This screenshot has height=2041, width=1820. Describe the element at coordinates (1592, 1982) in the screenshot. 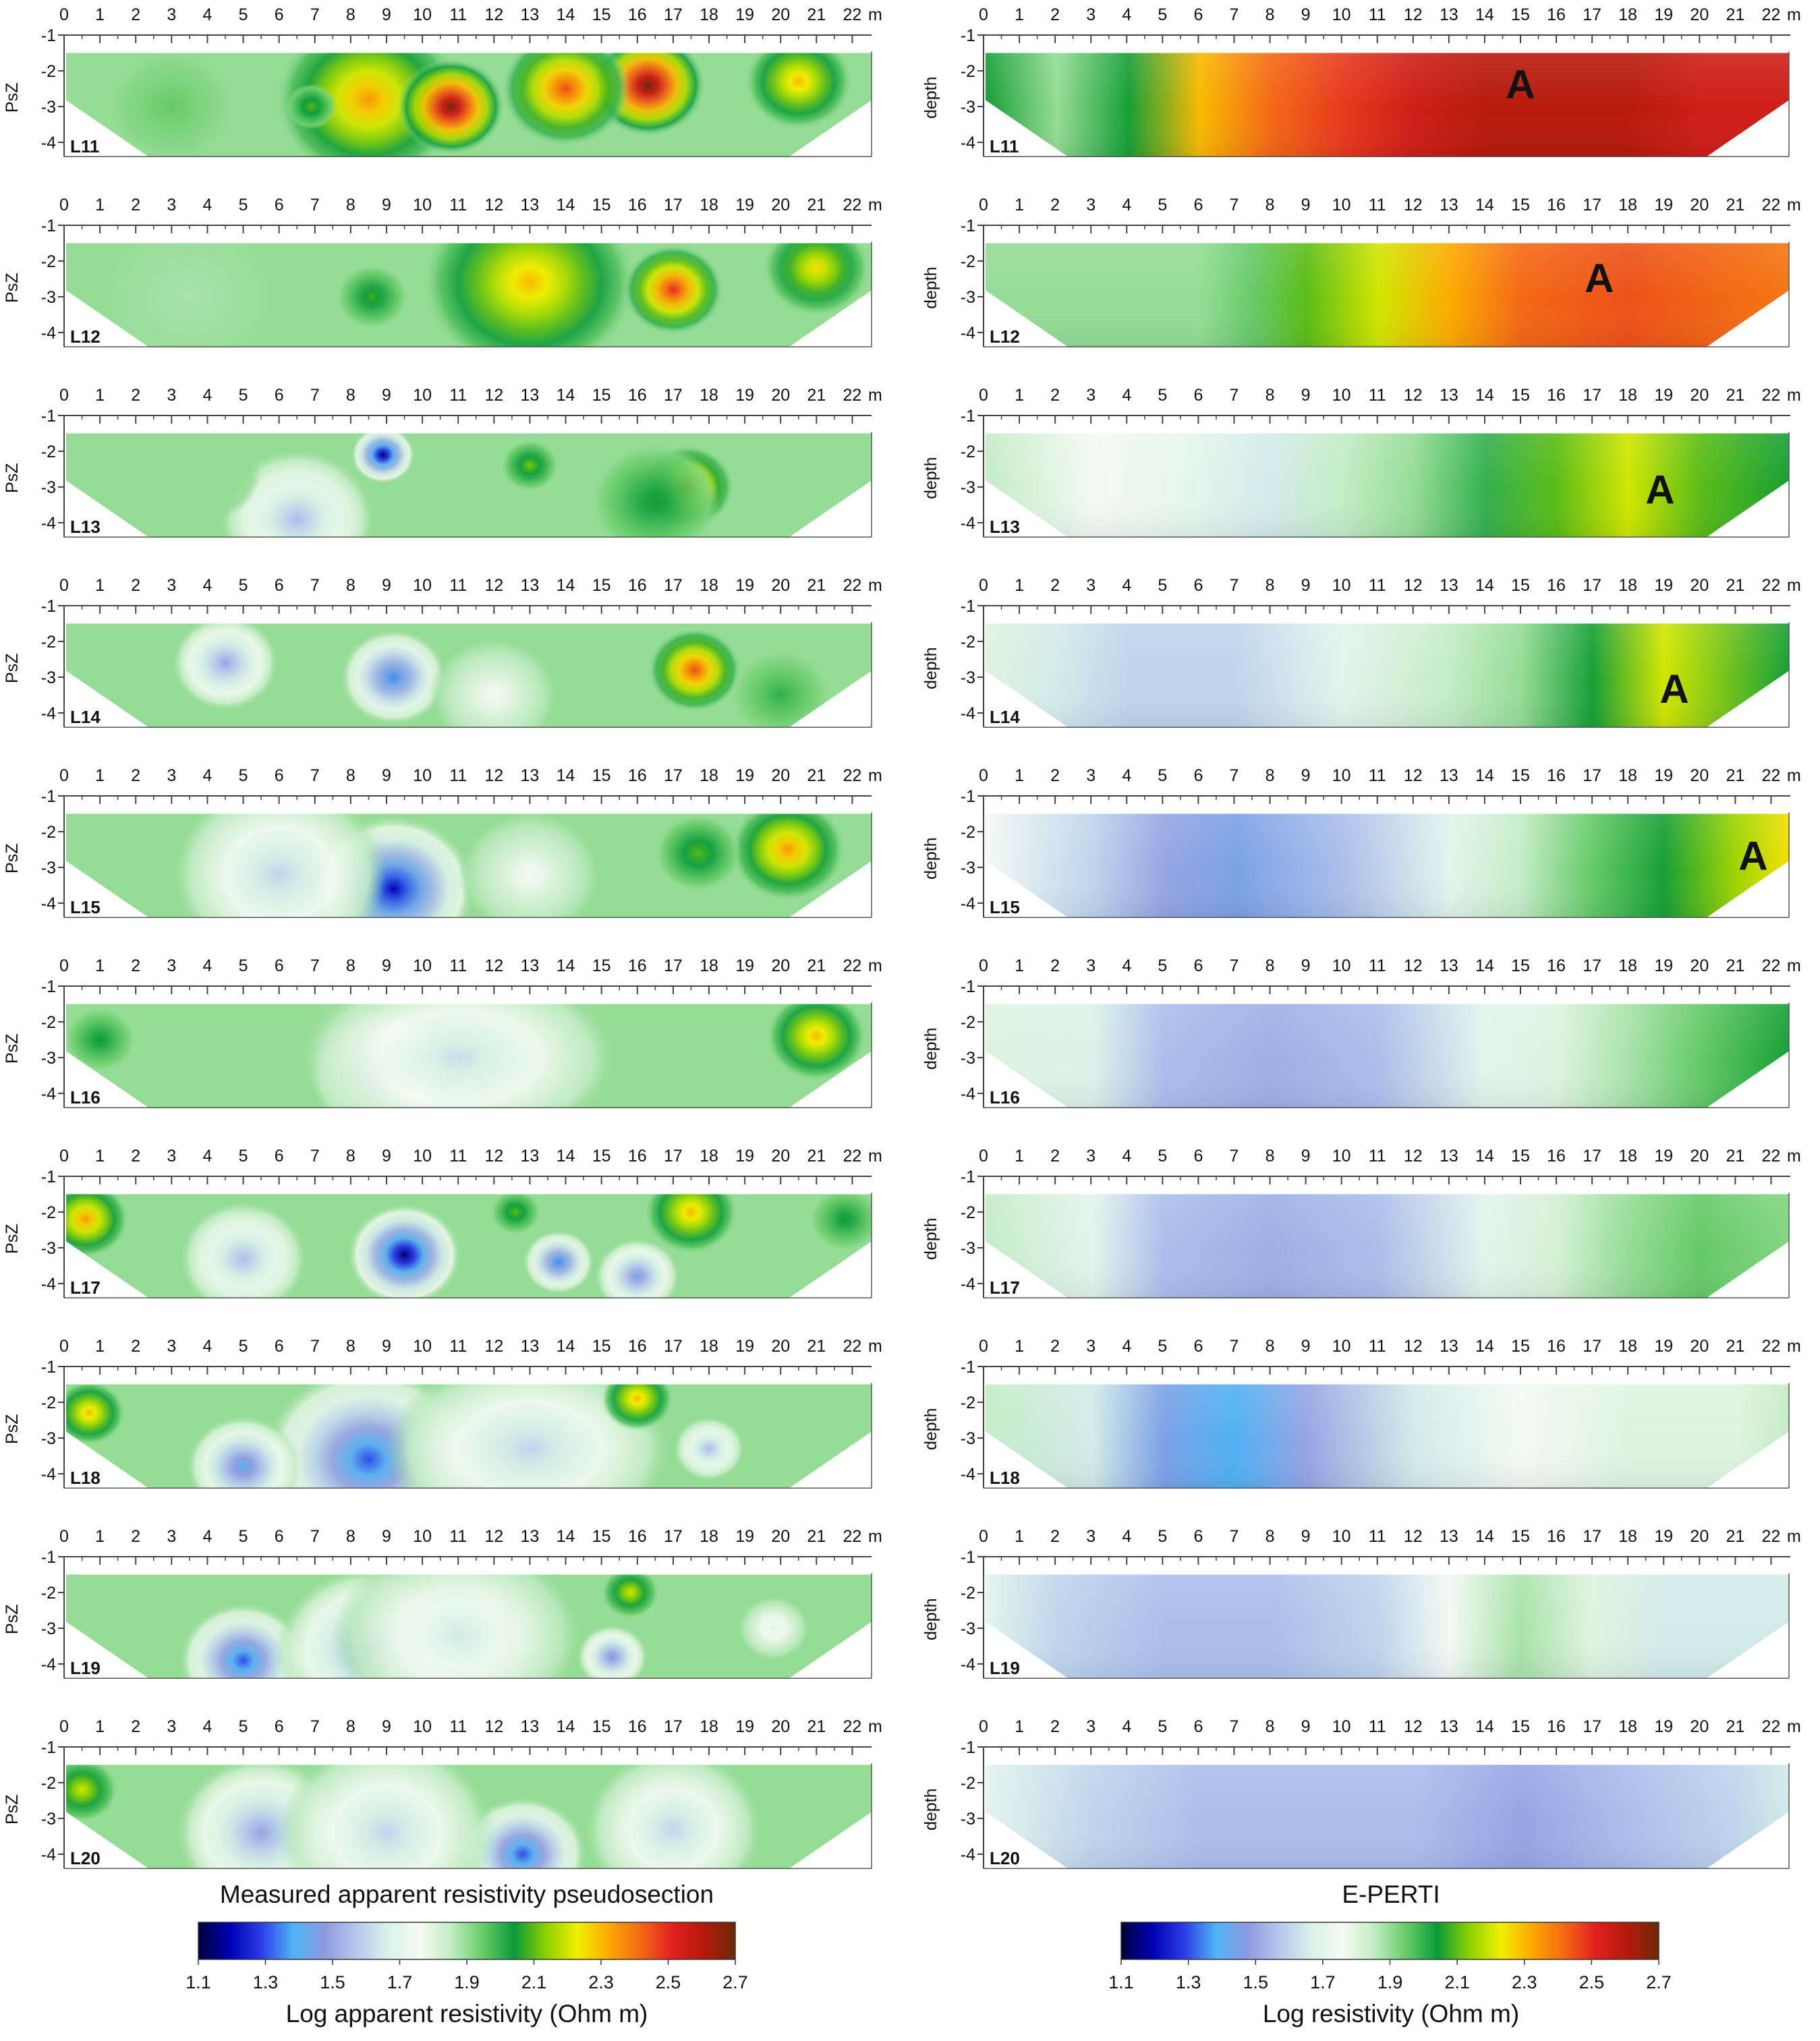

I see `colorbar-tick-label: 2.5` at that location.